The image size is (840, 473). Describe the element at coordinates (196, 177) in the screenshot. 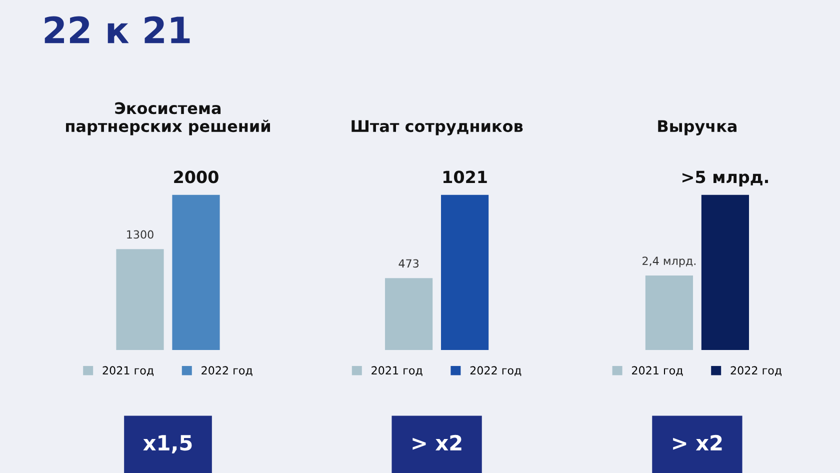

I see `data-label: 2000` at that location.